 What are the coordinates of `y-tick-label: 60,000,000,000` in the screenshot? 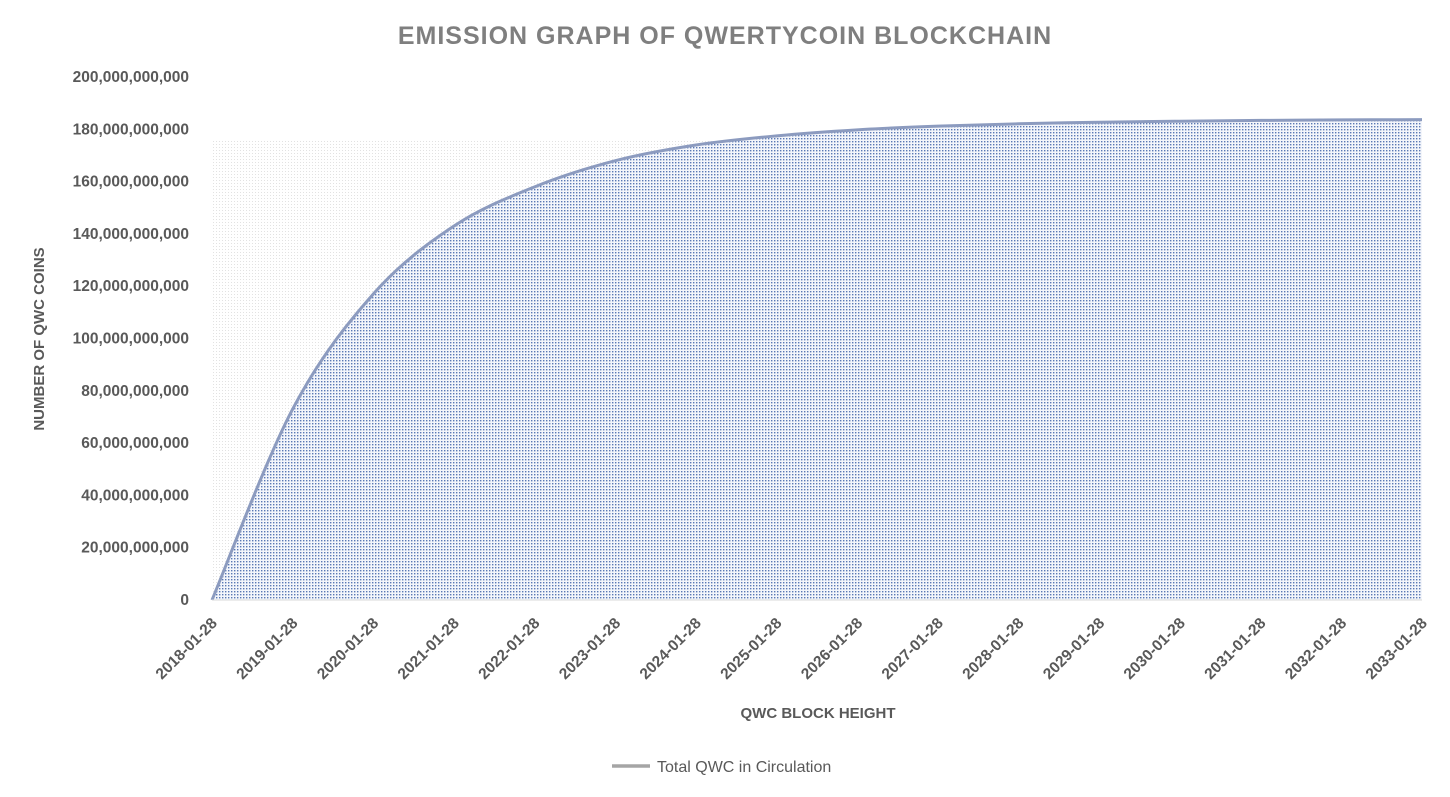 It's located at (135, 443).